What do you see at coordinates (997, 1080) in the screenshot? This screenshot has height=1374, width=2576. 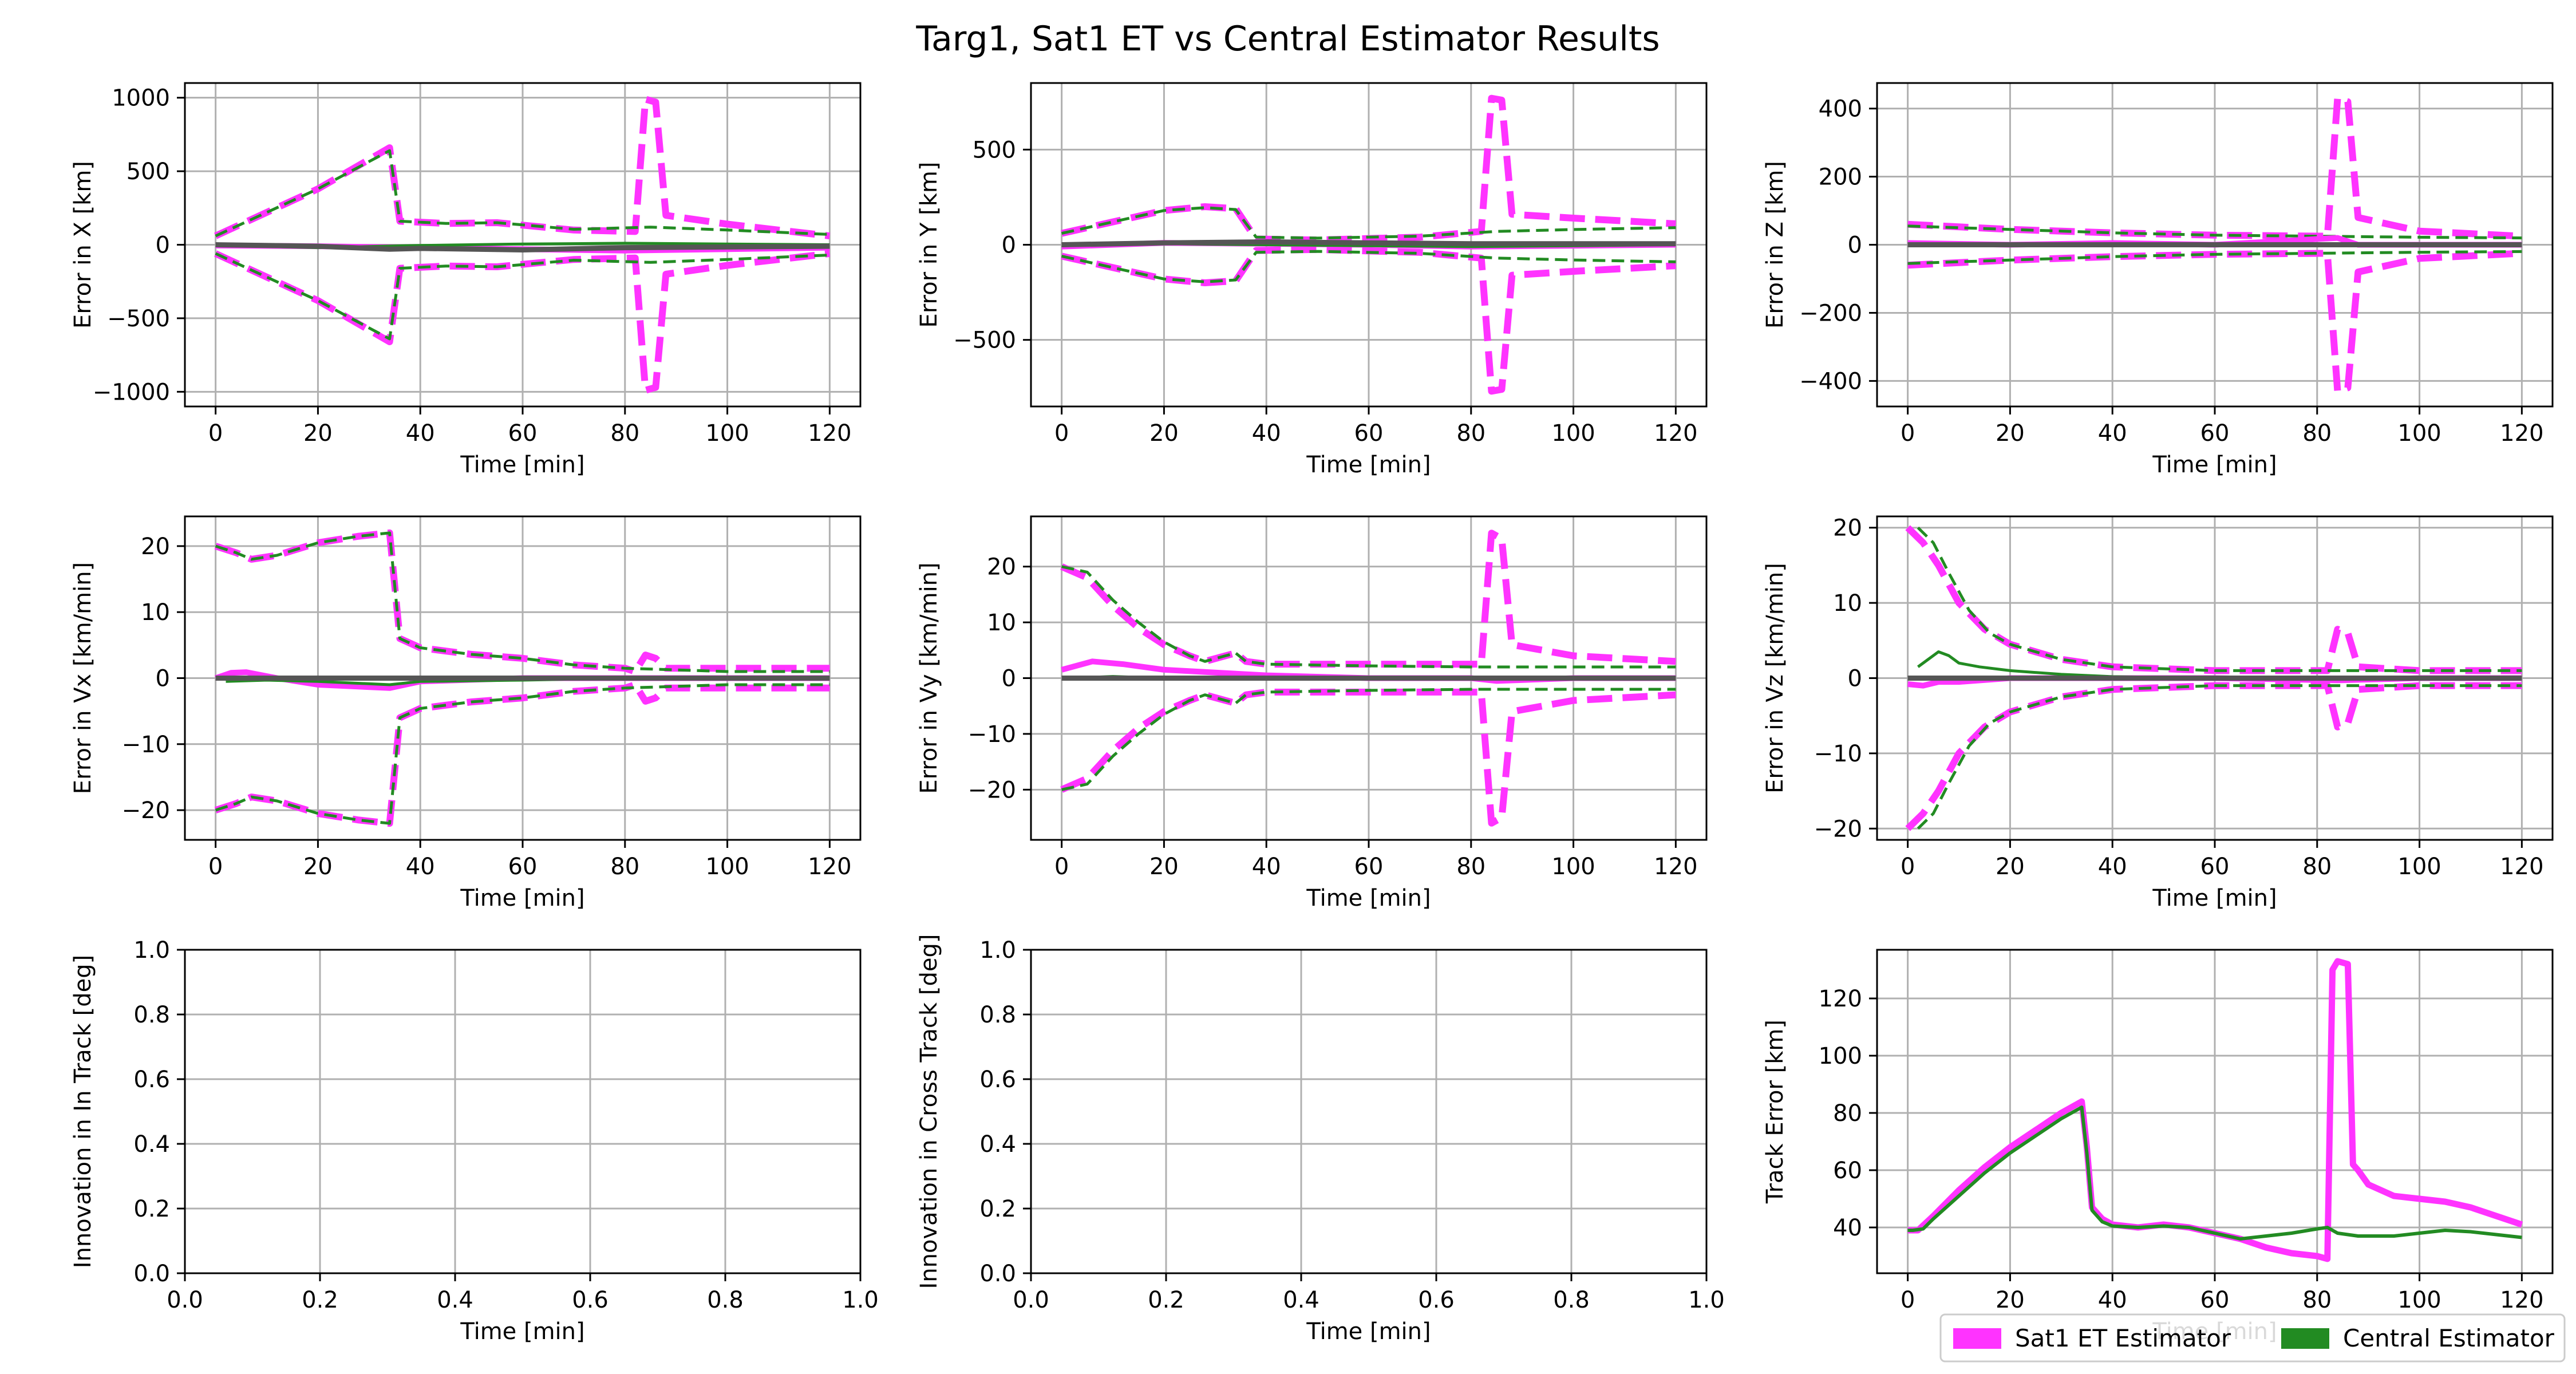 I see `y-tick-label: 0.6` at bounding box center [997, 1080].